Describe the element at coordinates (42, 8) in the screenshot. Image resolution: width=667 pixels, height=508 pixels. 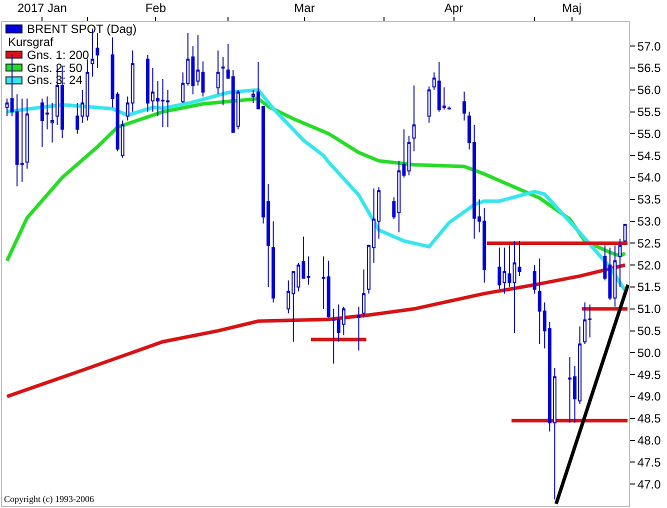
I see `x-tick-label: 2017 Jan` at that location.